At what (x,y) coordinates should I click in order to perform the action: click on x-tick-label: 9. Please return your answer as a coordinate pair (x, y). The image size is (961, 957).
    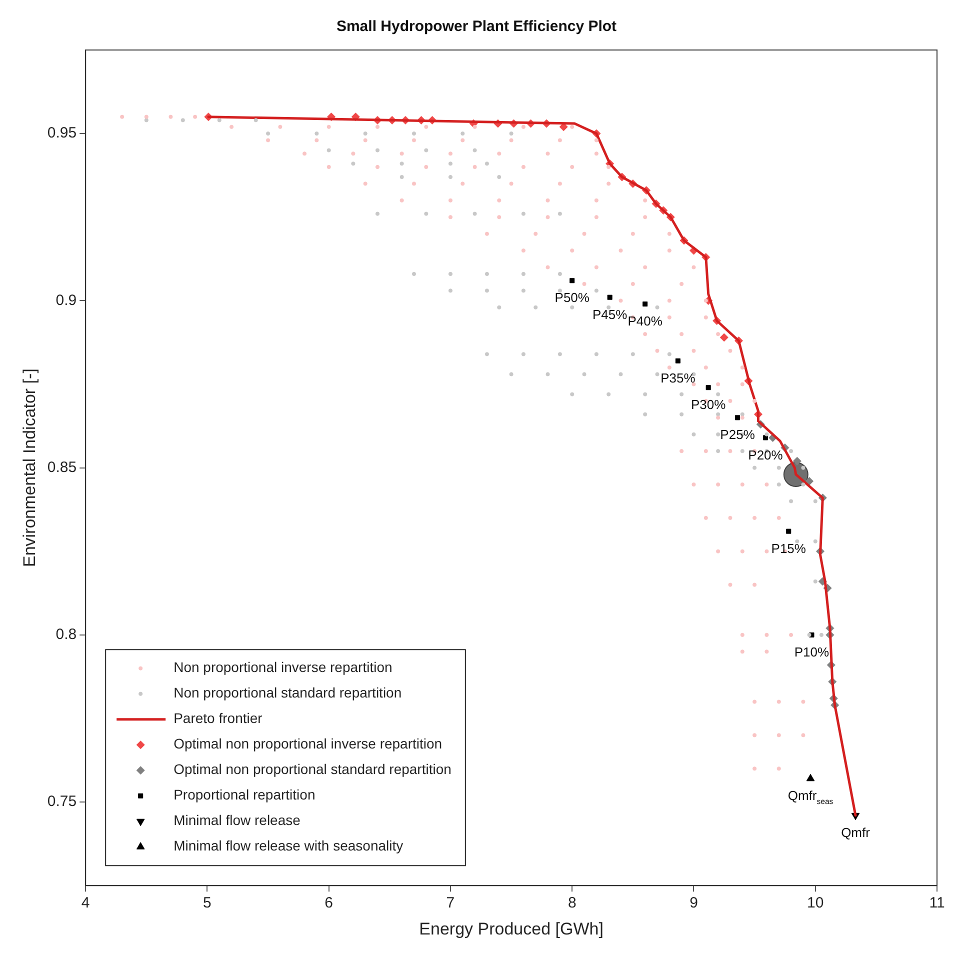
    Looking at the image, I should click on (694, 903).